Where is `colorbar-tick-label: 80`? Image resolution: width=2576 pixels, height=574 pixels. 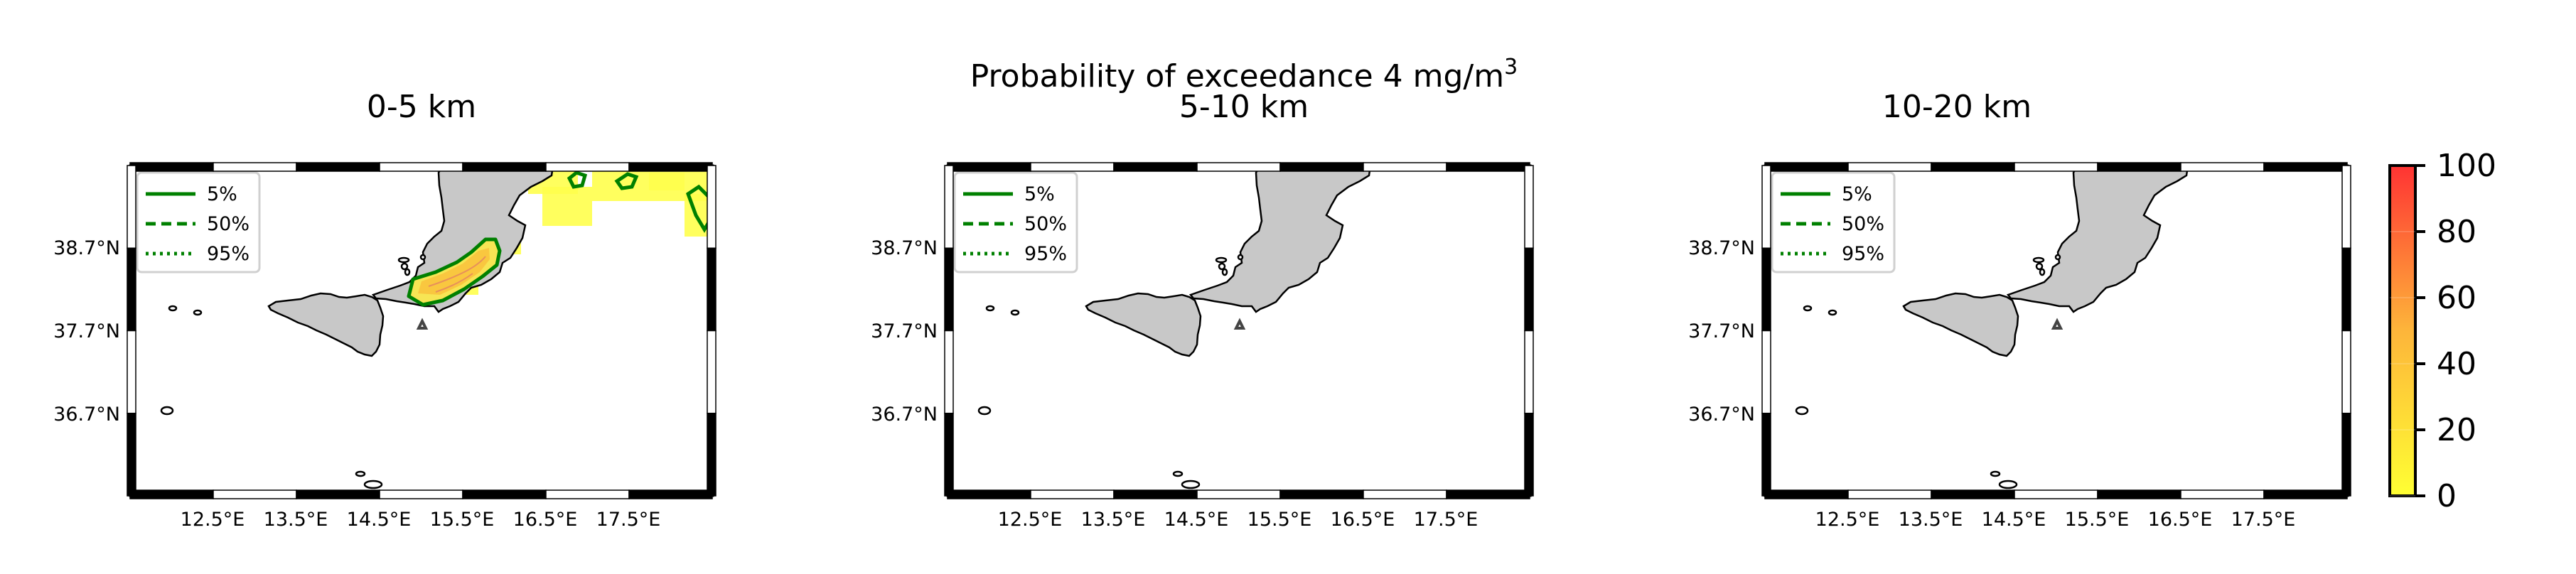
colorbar-tick-label: 80 is located at coordinates (2456, 232).